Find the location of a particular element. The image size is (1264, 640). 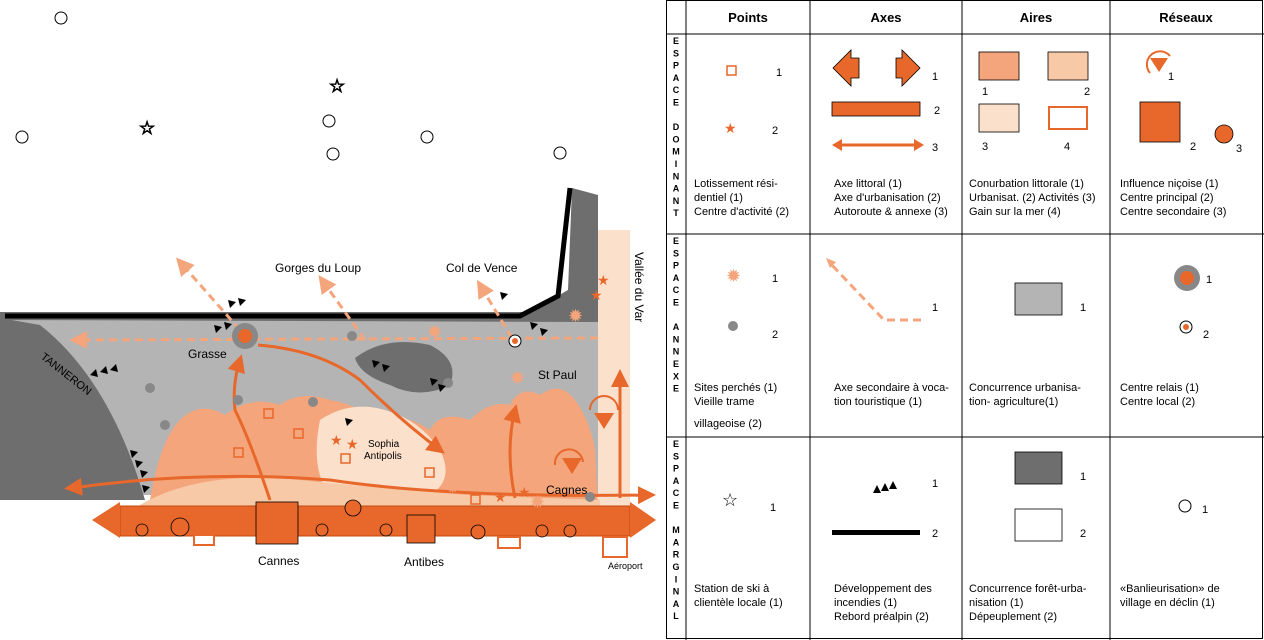

row-title-letter: O is located at coordinates (675, 139).